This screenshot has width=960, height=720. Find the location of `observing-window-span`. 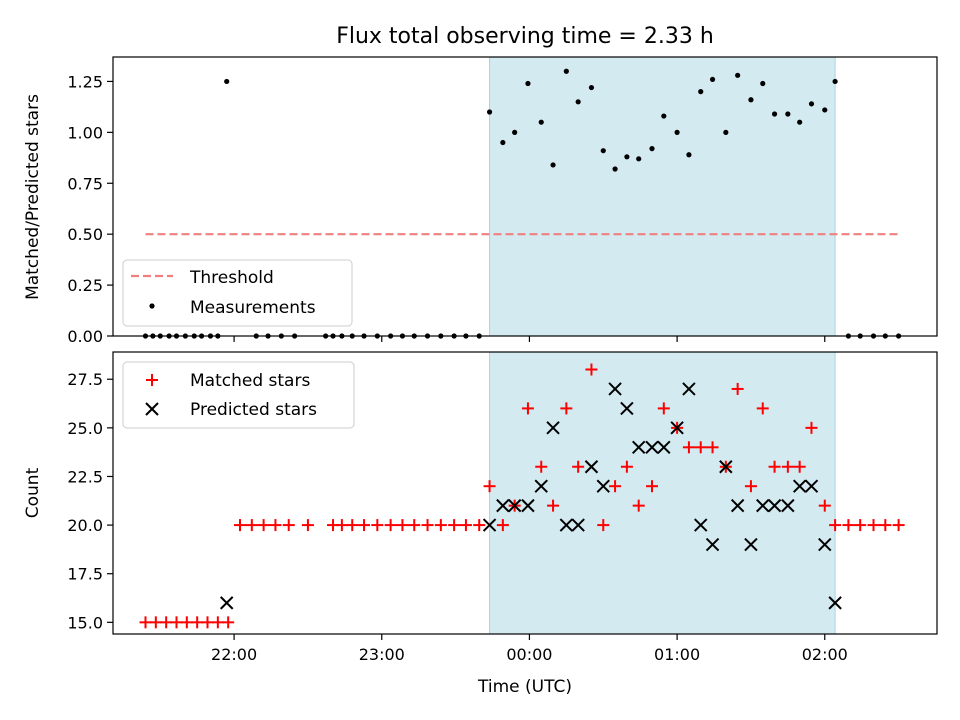

observing-window-span is located at coordinates (662, 196).